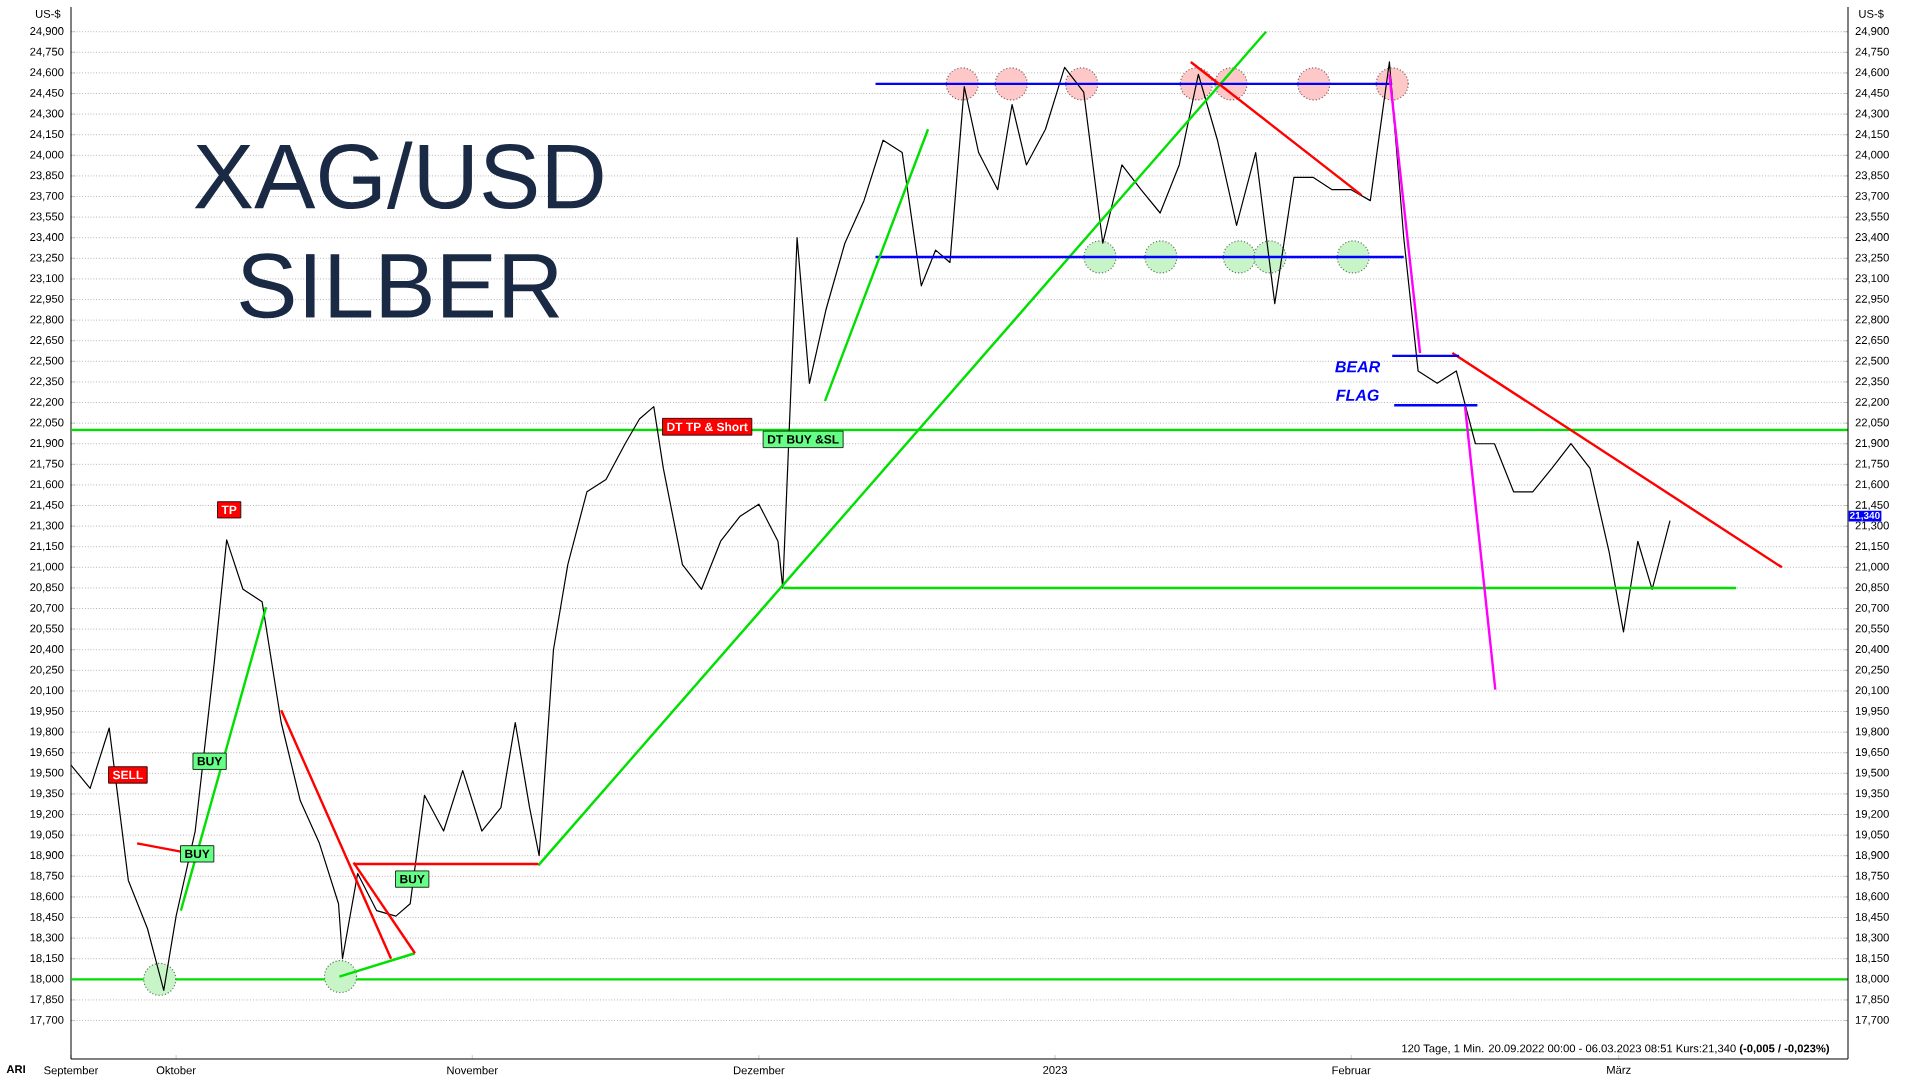  Describe the element at coordinates (47, 979) in the screenshot. I see `y-tick-label: 18,000` at that location.